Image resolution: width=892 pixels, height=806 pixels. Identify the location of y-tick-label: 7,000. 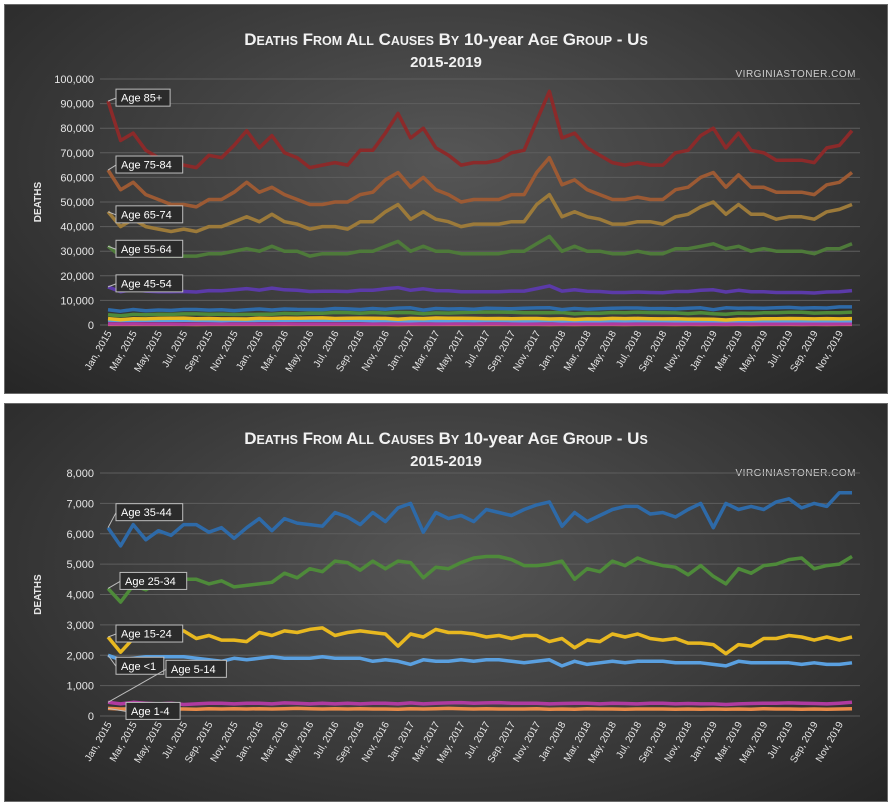
(80, 504).